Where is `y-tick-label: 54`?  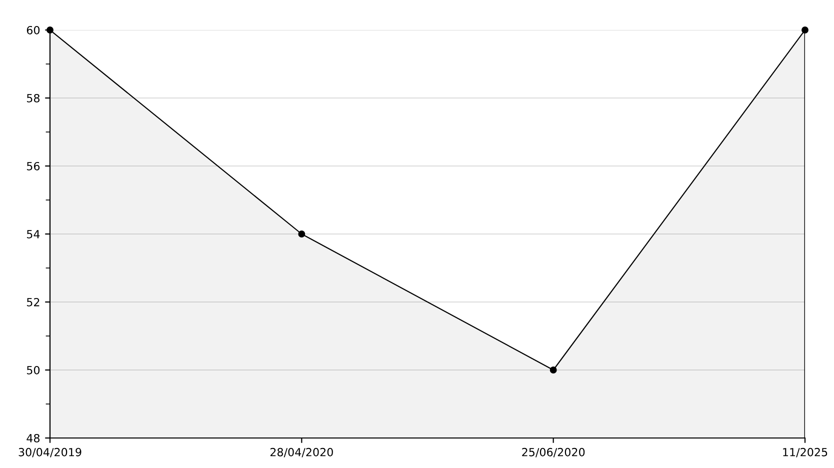 y-tick-label: 54 is located at coordinates (33, 234).